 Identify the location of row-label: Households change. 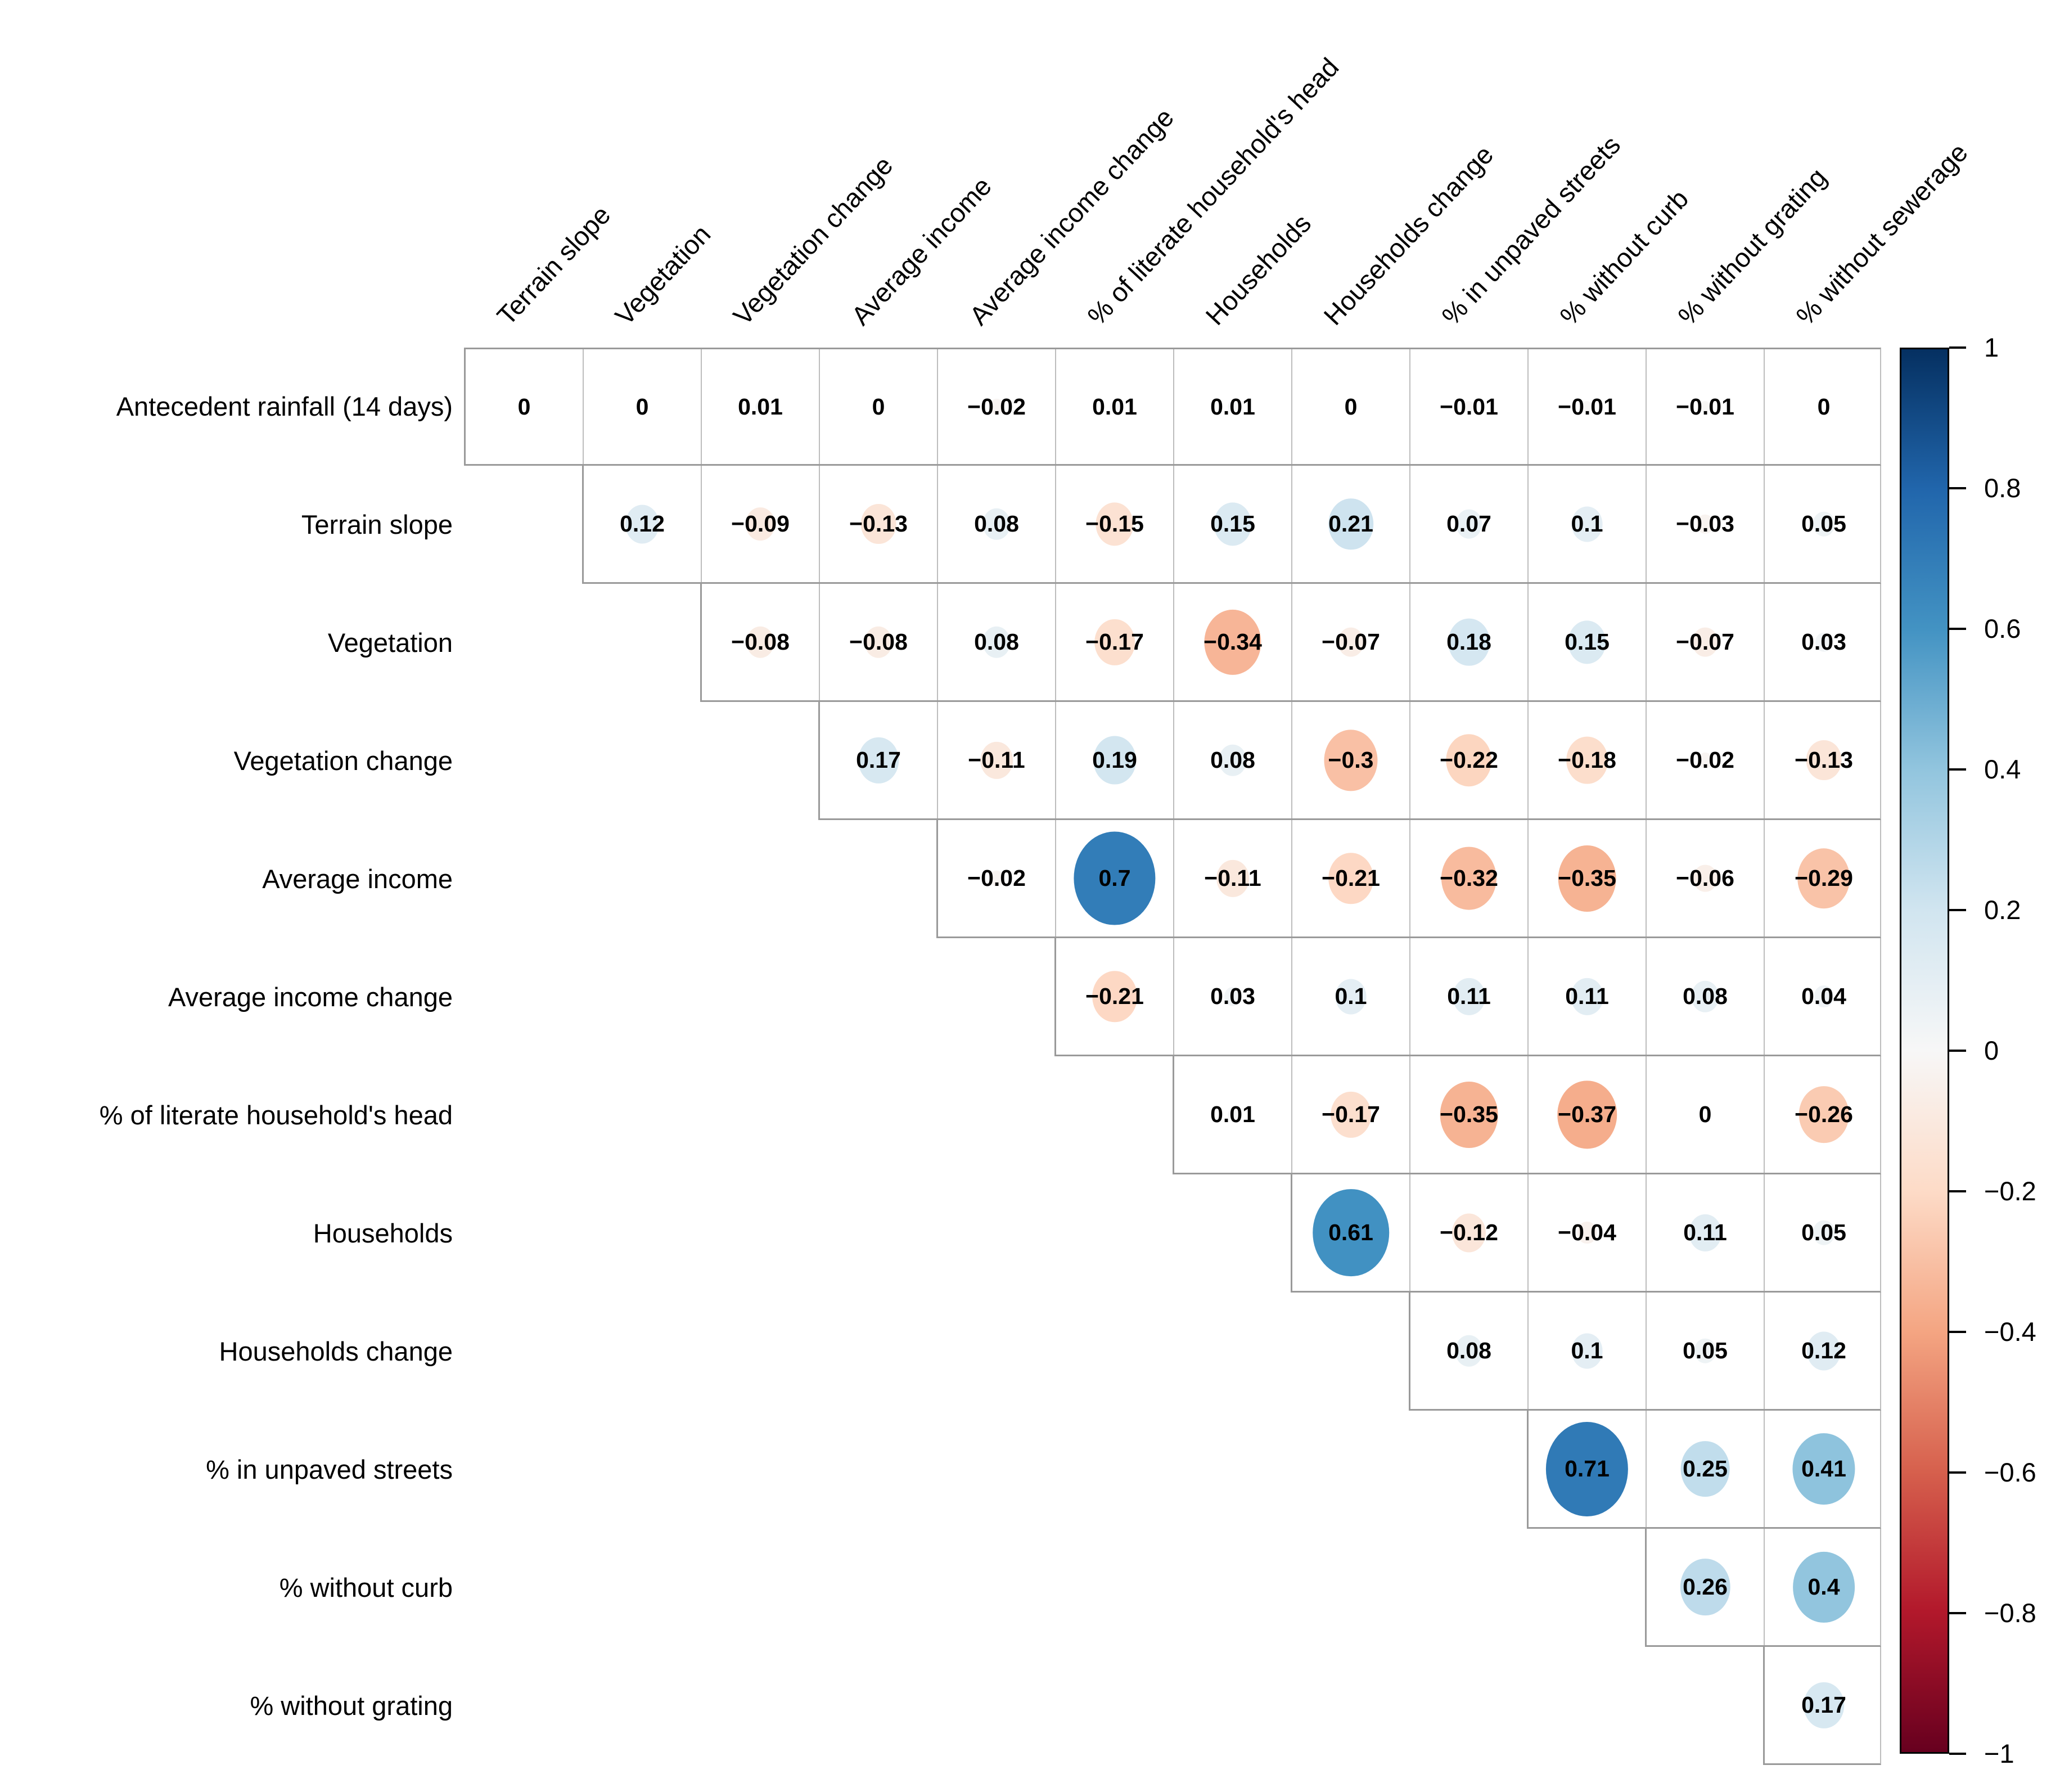
(336, 1351).